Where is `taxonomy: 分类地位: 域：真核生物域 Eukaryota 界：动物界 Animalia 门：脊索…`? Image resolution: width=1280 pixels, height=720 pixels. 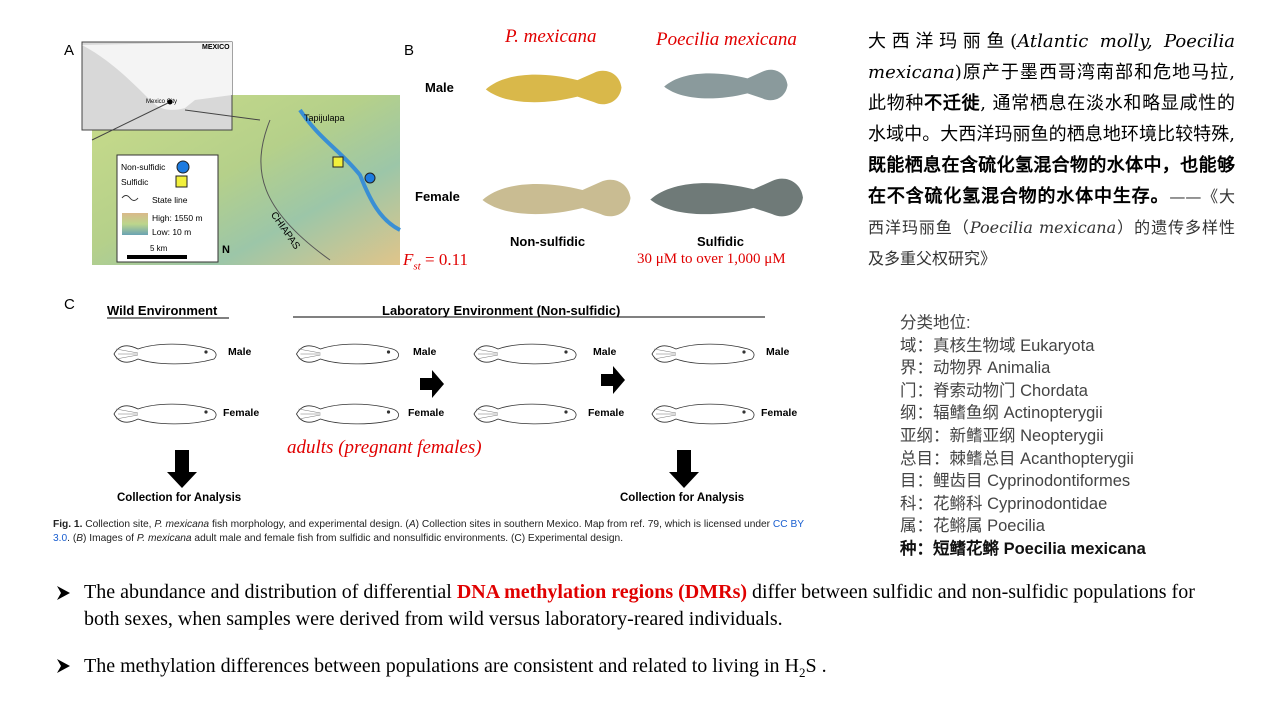
taxonomy: 分类地位: 域：真核生物域 Eukaryota 界：动物界 Animalia 门：脊索… is located at coordinates (1023, 436).